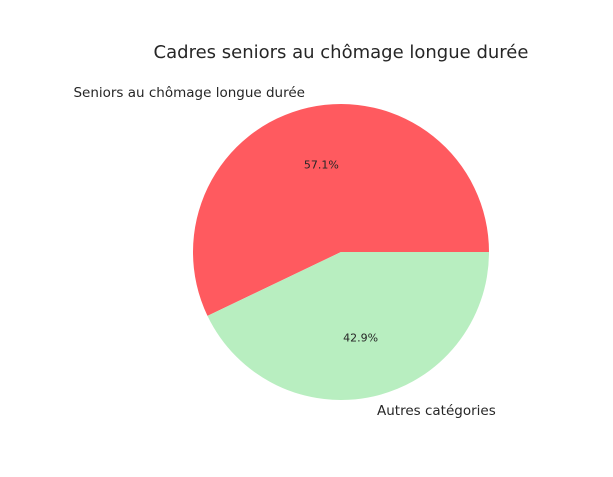 This screenshot has width=613, height=477. Describe the element at coordinates (360, 338) in the screenshot. I see `percent-label: 42.9%` at that location.